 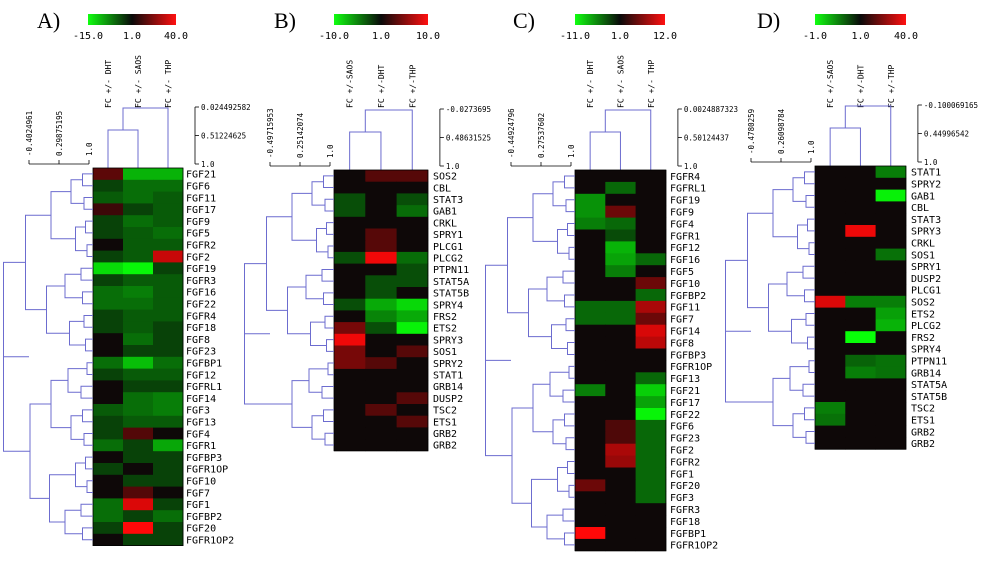 I want to click on row-label: FGF10, so click(x=685, y=284).